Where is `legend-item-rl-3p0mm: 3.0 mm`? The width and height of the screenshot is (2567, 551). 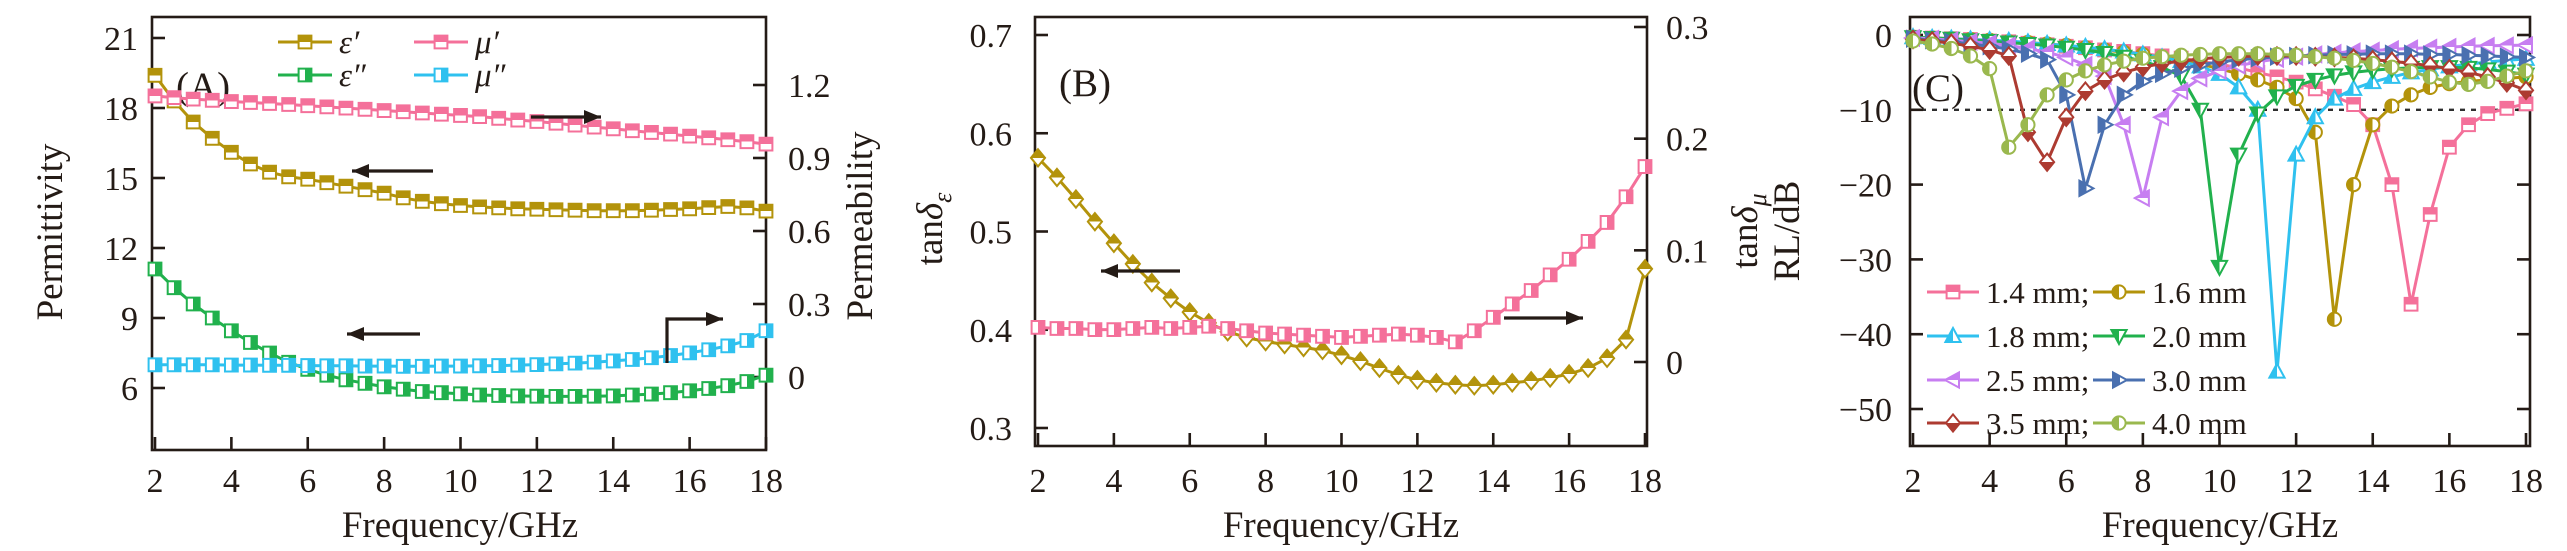
legend-item-rl-3p0mm: 3.0 mm is located at coordinates (2170, 380).